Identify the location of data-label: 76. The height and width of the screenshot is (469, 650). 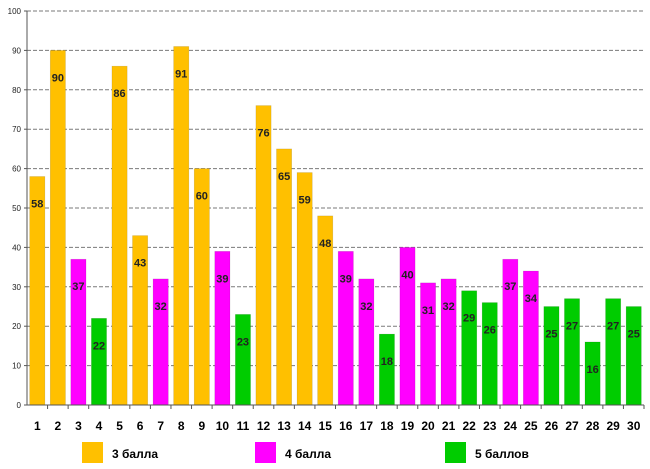
(263, 134).